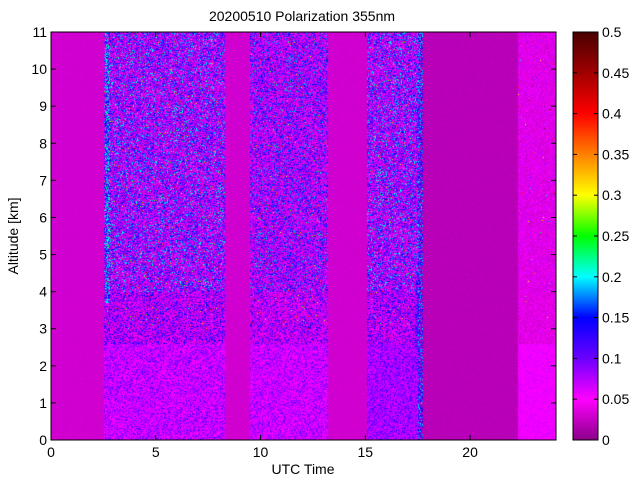 The width and height of the screenshot is (640, 480). Describe the element at coordinates (612, 277) in the screenshot. I see `colorbar-tick-label: 0.2` at that location.